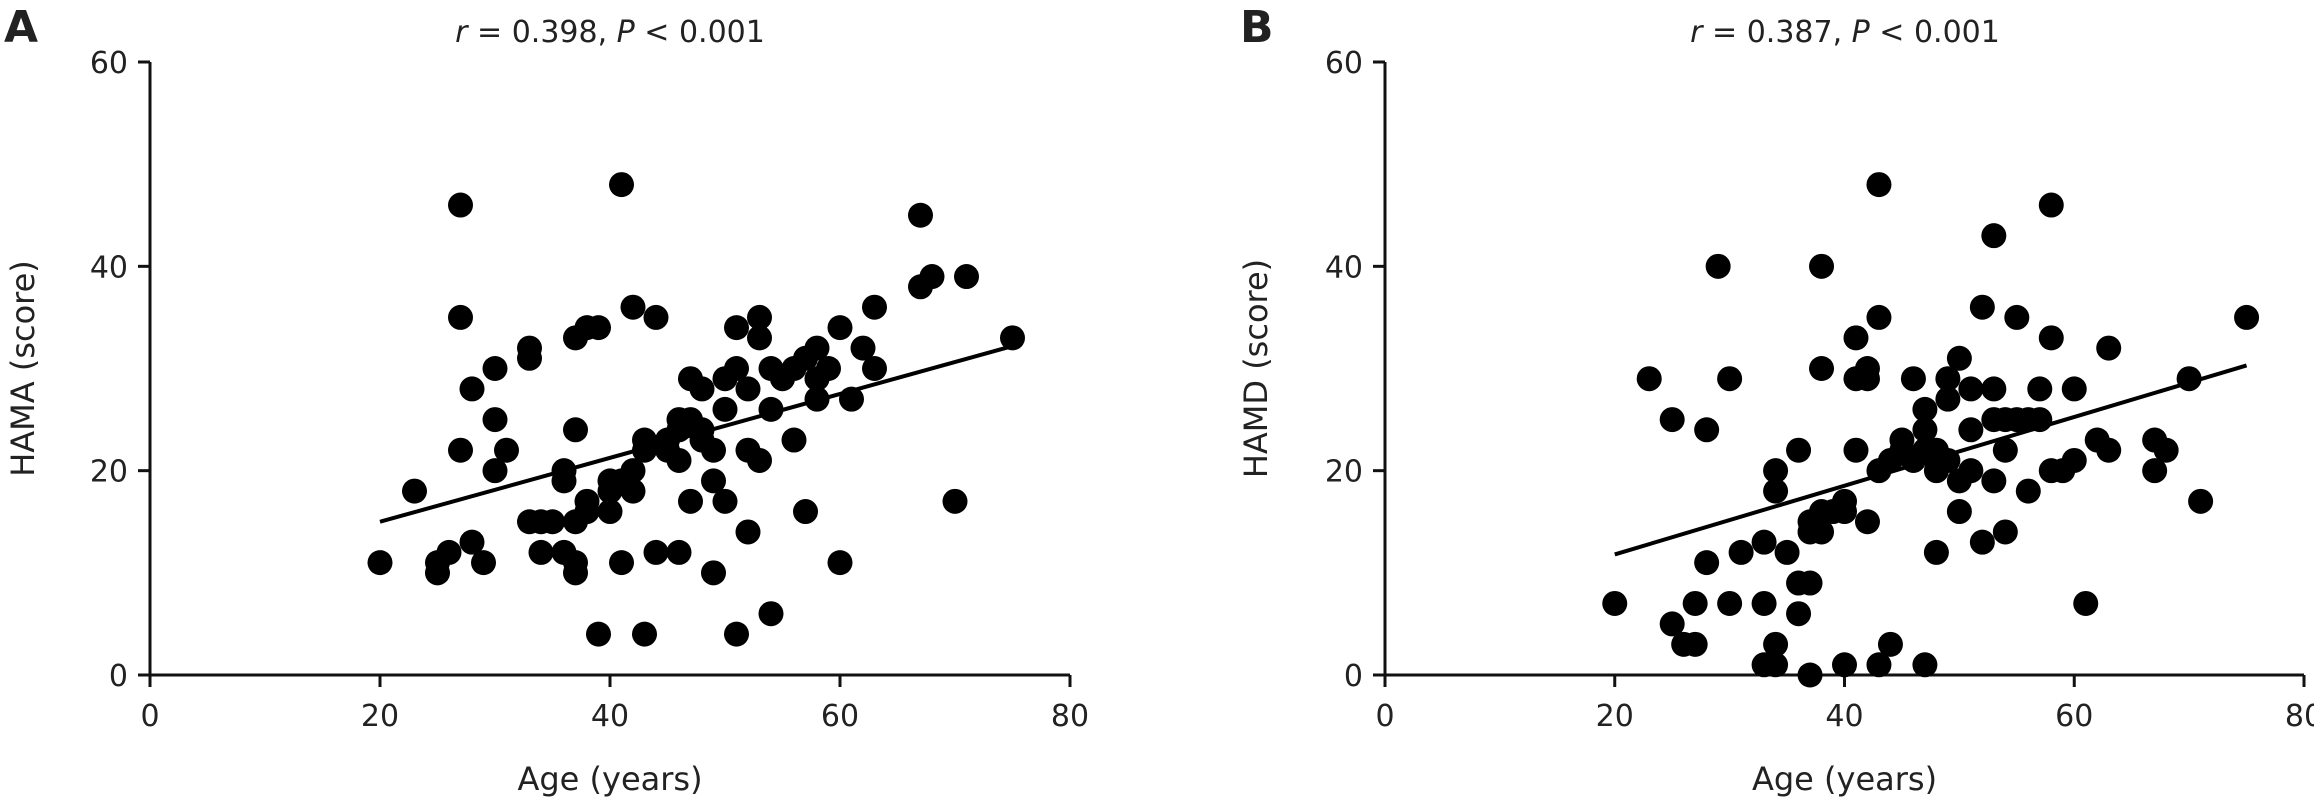  What do you see at coordinates (1344, 472) in the screenshot?
I see `y-tick-label: 20` at bounding box center [1344, 472].